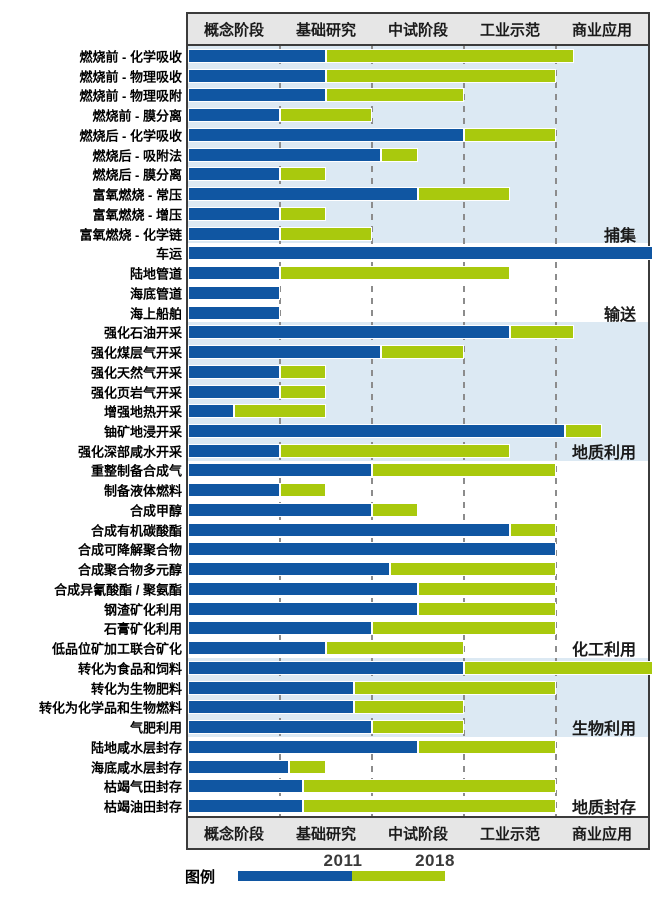 This screenshot has width=656, height=900. What do you see at coordinates (619, 315) in the screenshot?
I see `group-label: 输送` at bounding box center [619, 315].